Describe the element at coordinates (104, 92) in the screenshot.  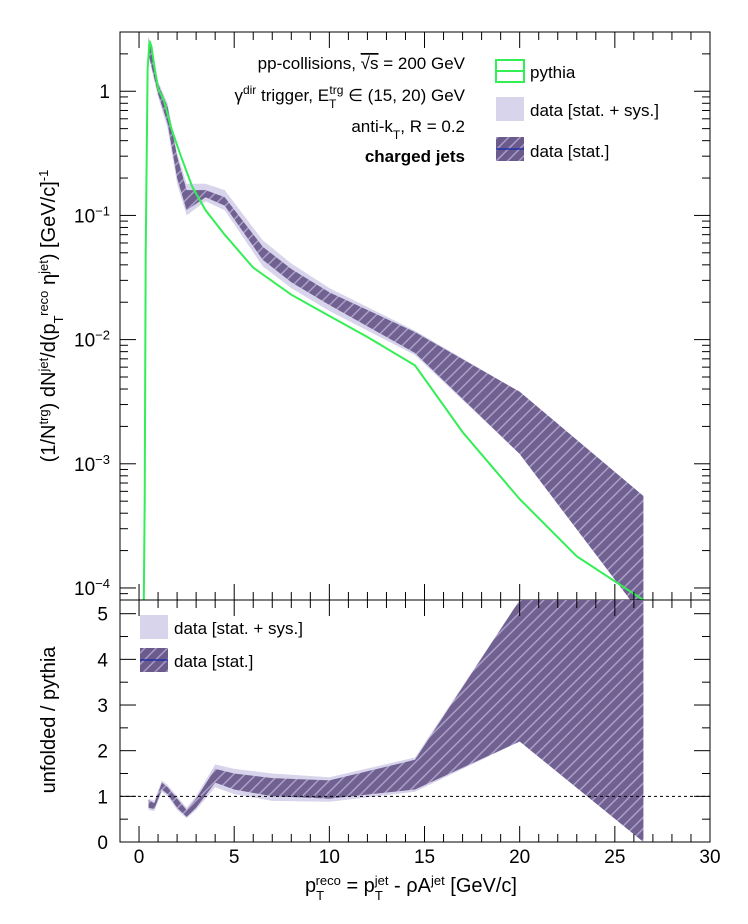
I see `top-ytick-label: 1` at that location.